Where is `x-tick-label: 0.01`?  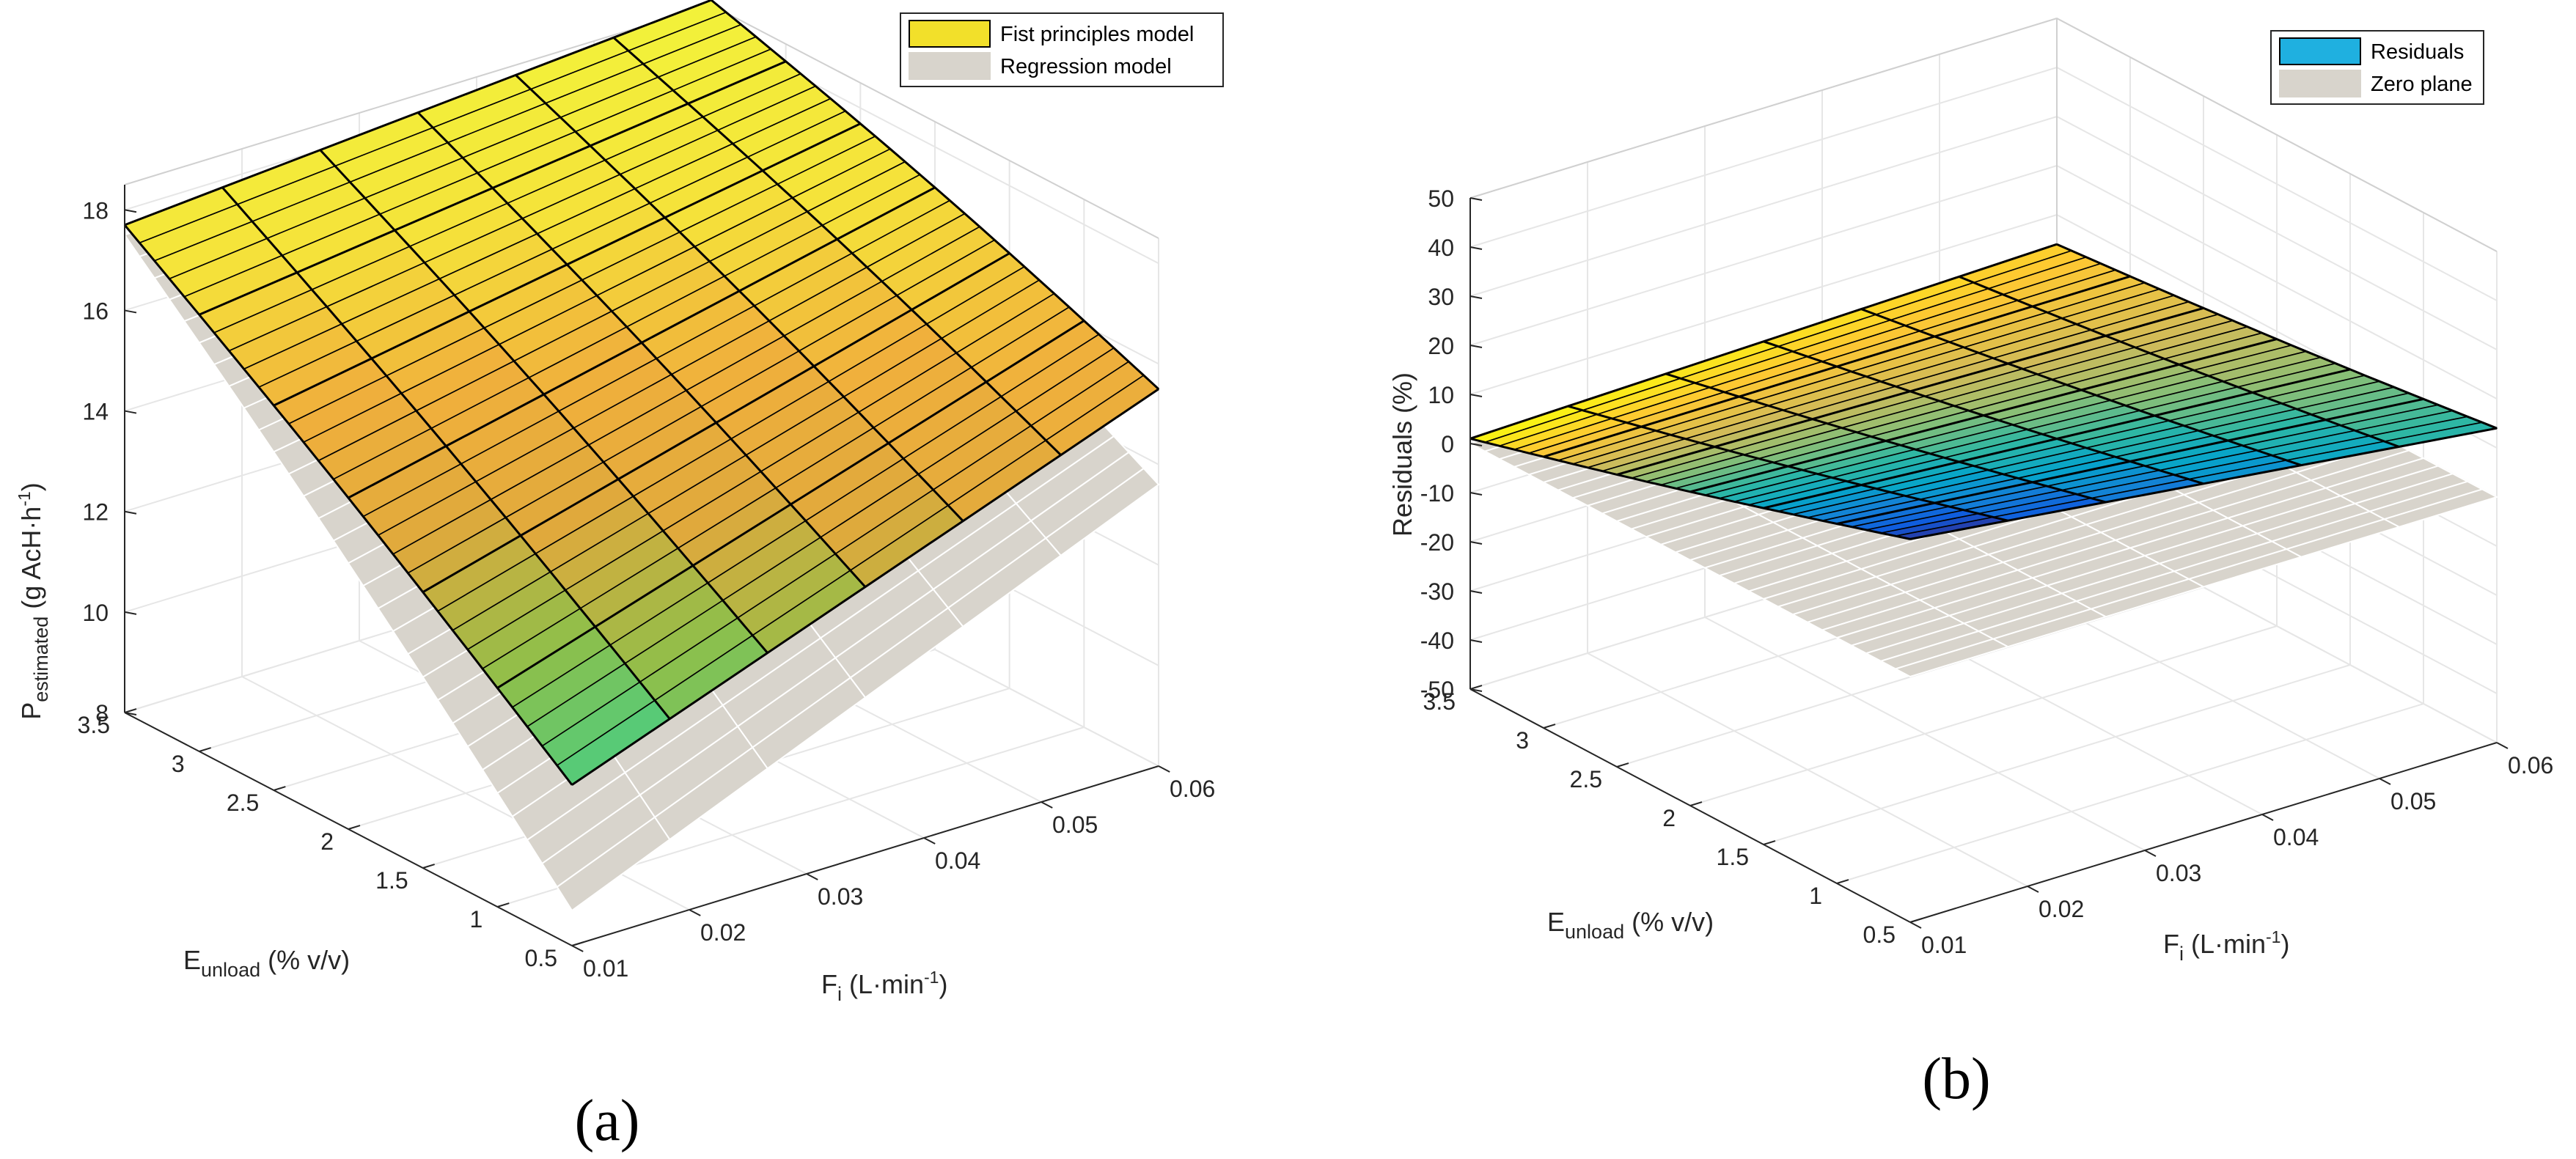 x-tick-label: 0.01 is located at coordinates (605, 968).